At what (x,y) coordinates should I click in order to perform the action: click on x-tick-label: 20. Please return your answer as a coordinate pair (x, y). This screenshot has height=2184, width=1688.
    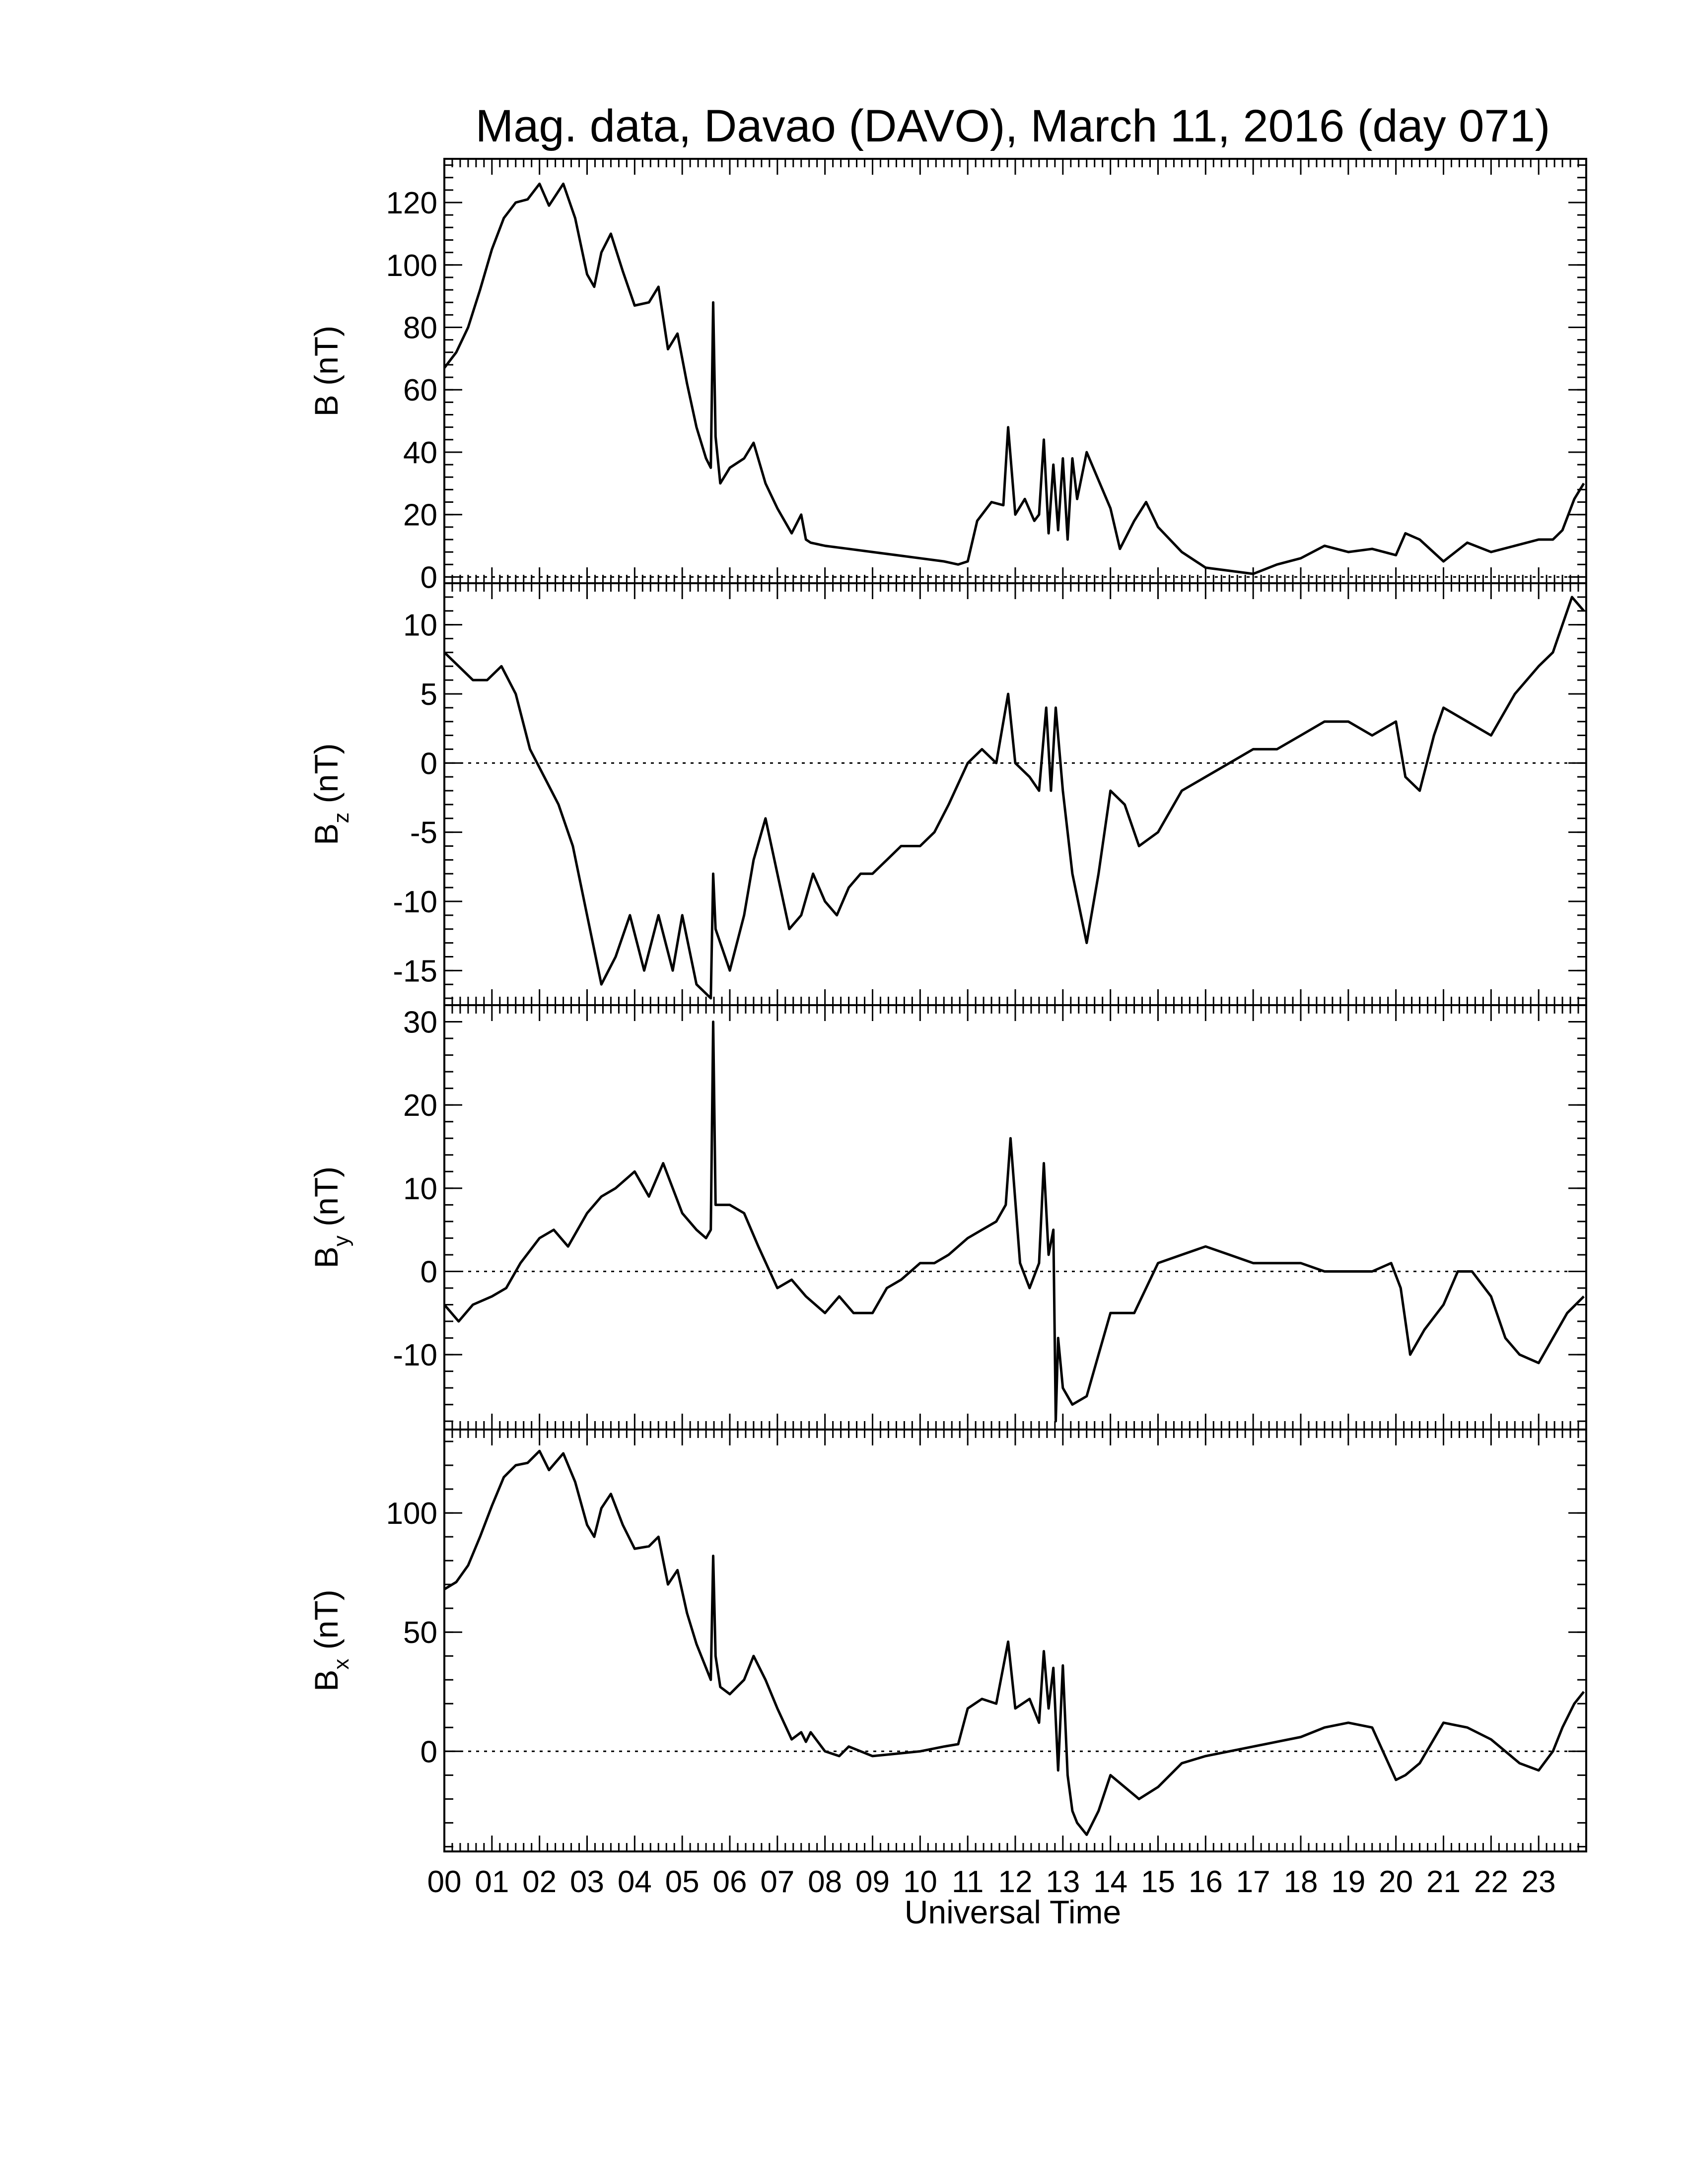
    Looking at the image, I should click on (1396, 1882).